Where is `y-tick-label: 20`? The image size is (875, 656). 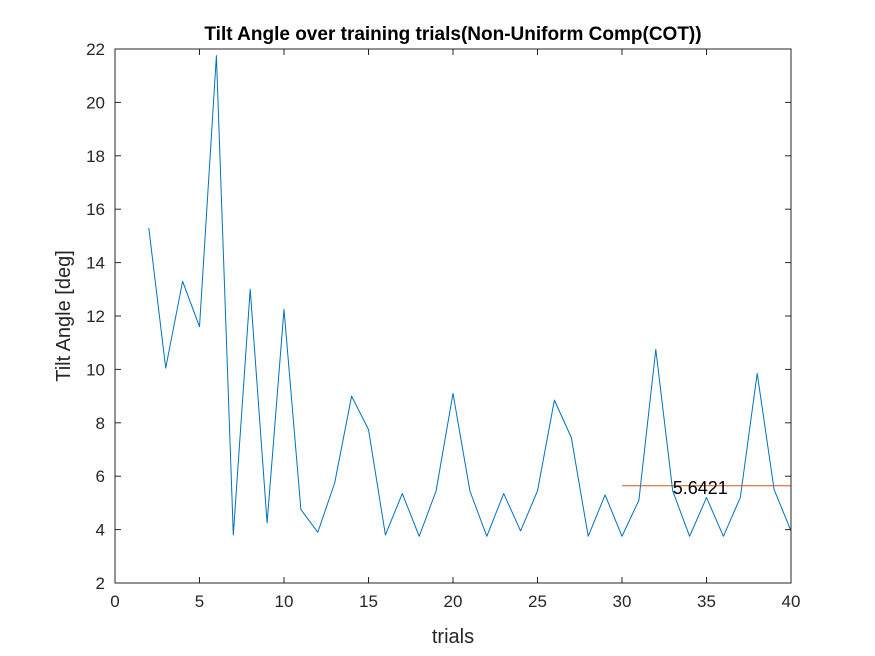 y-tick-label: 20 is located at coordinates (95, 102).